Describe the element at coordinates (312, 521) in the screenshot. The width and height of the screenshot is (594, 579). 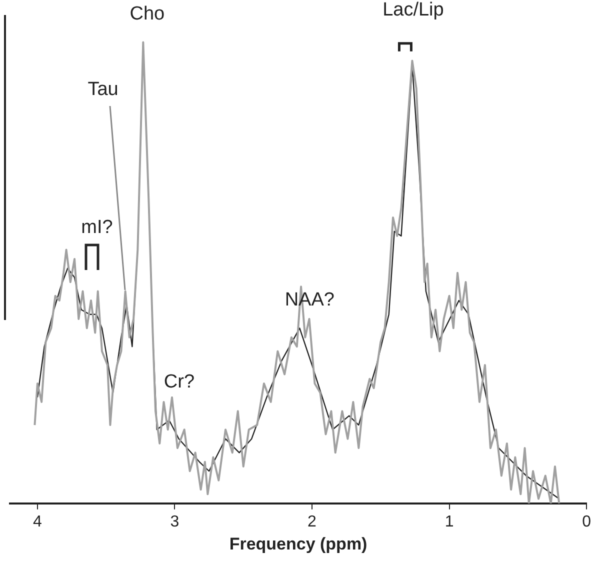
I see `x-tick-label: 2` at that location.